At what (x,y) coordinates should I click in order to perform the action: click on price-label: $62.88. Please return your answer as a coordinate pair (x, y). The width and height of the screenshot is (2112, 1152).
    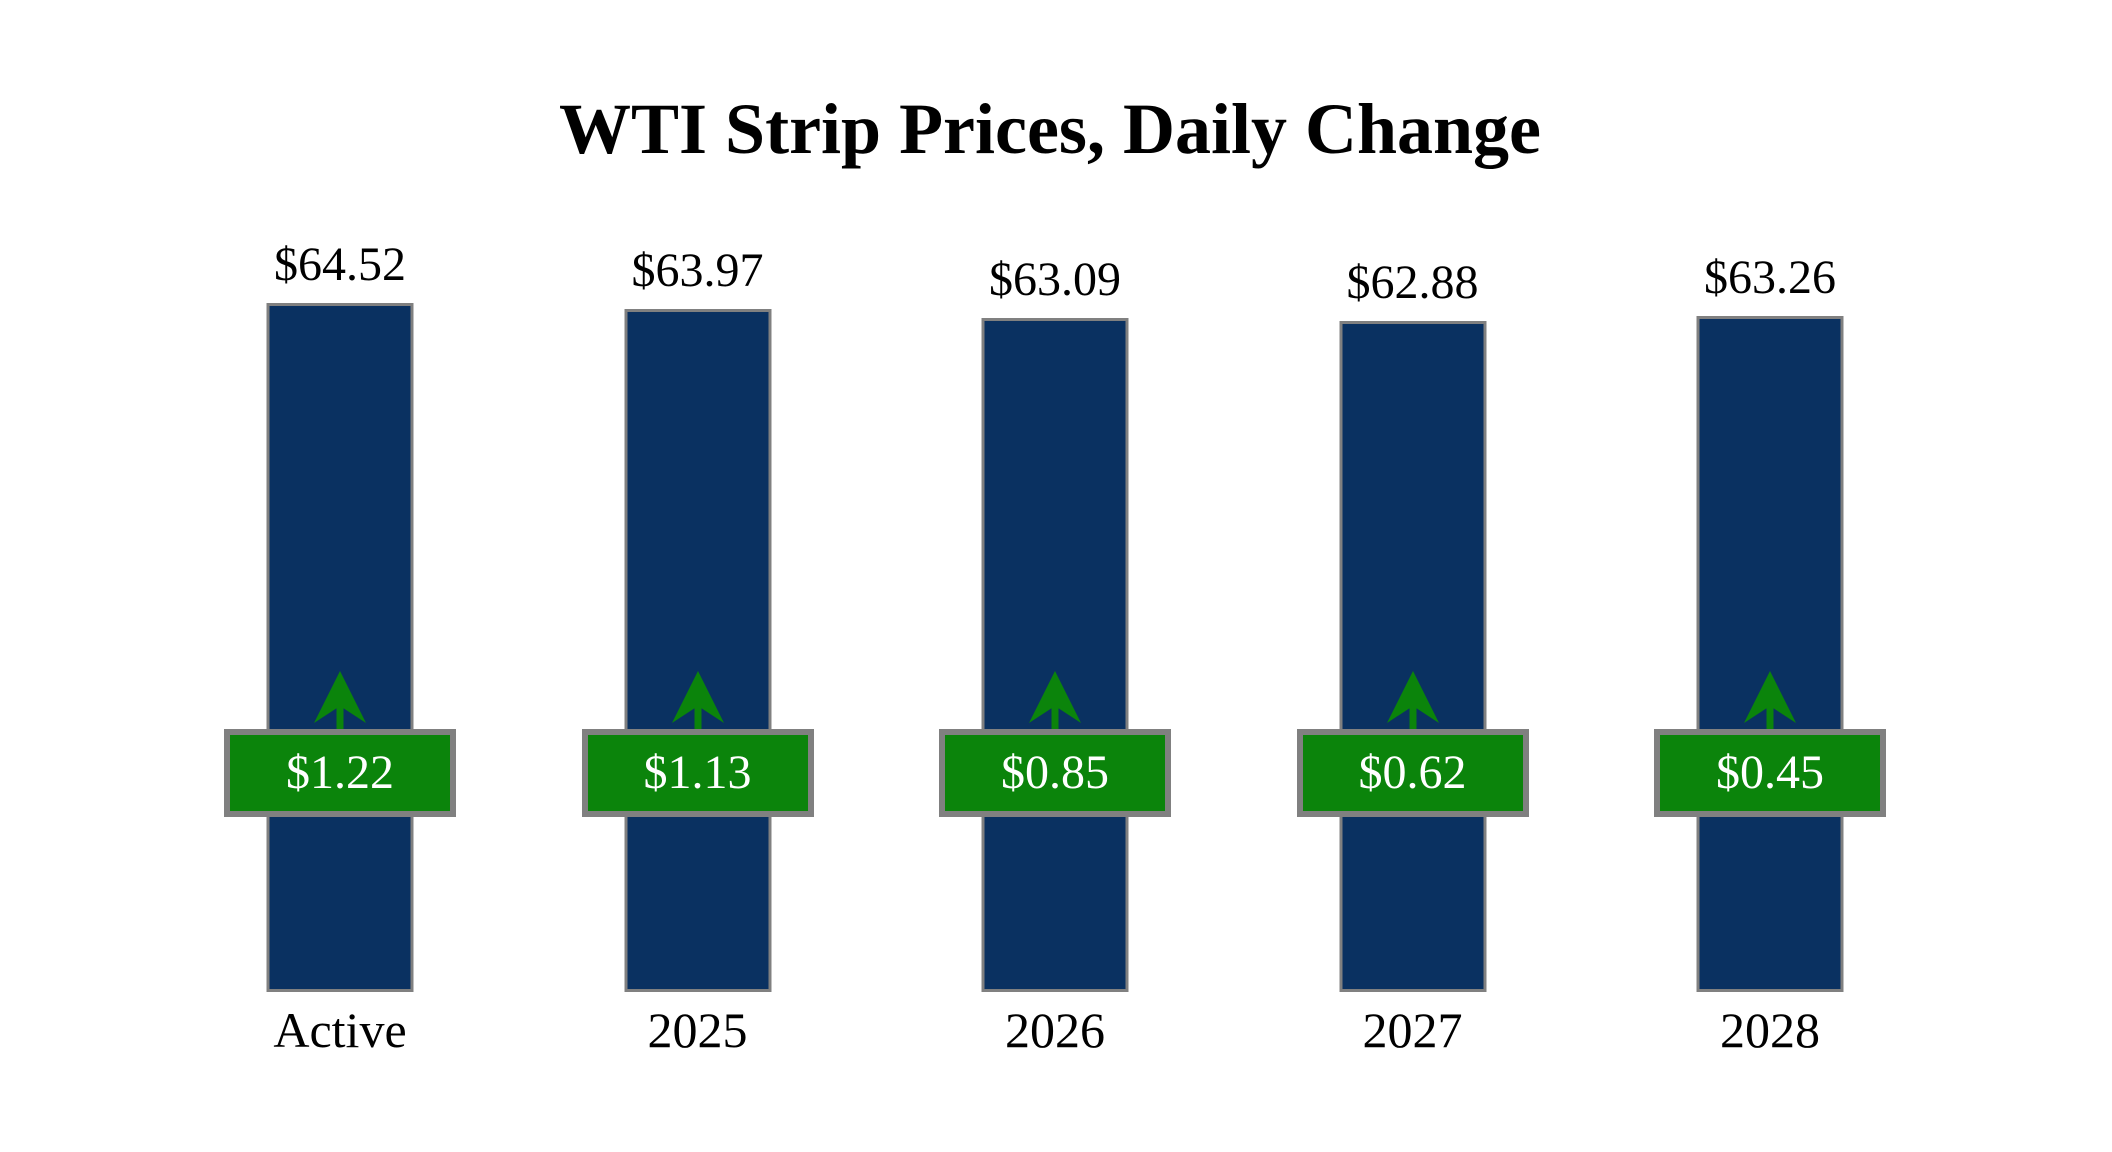
    Looking at the image, I should click on (1412, 282).